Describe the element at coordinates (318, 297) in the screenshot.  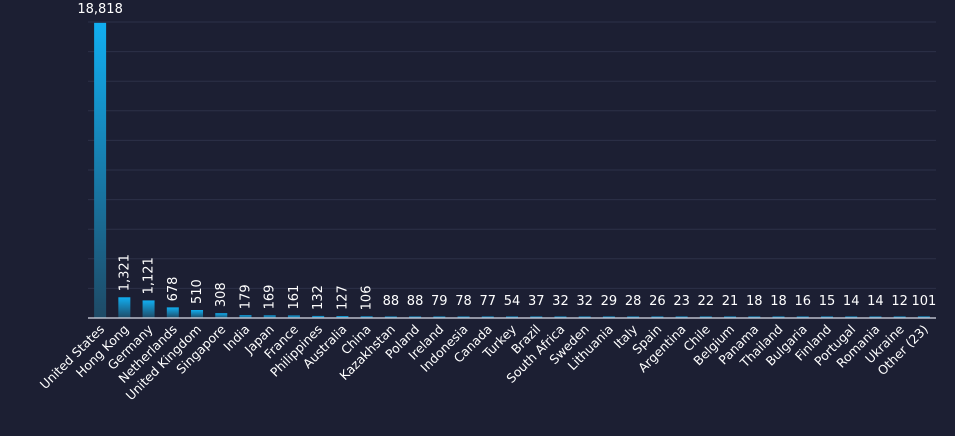
I see `value-label: 132` at that location.